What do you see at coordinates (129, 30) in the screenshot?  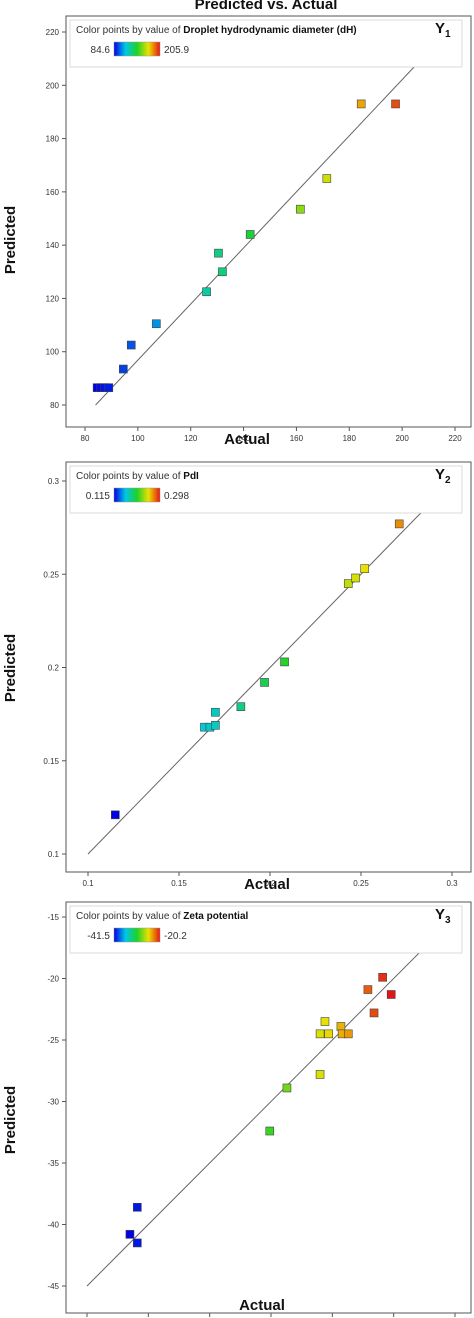 I see `chart-1-legend-prefix: Color points by value of` at bounding box center [129, 30].